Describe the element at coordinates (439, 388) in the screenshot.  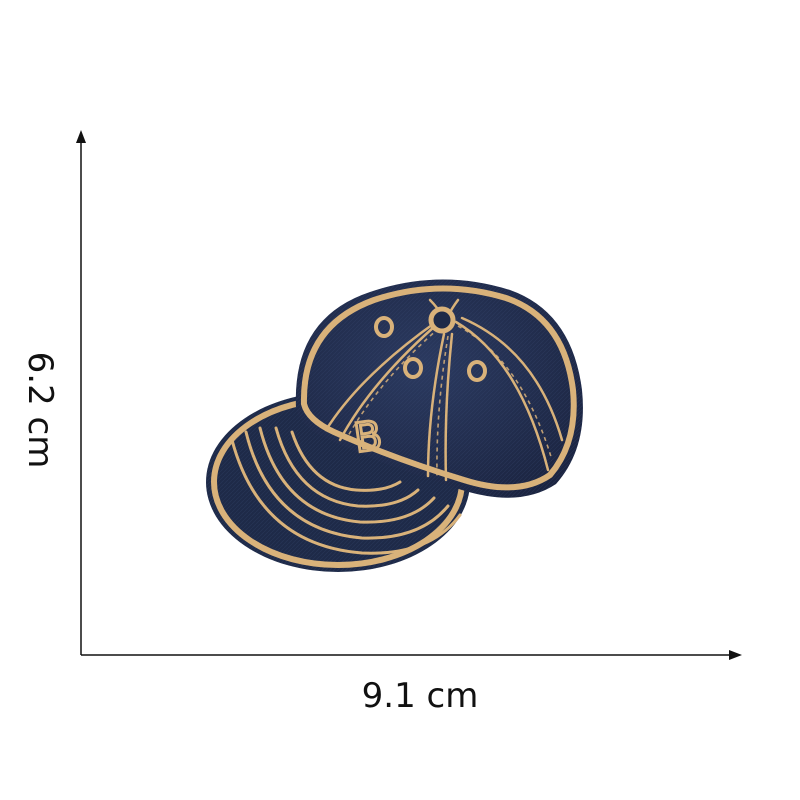
I see `cap-crown: B` at that location.